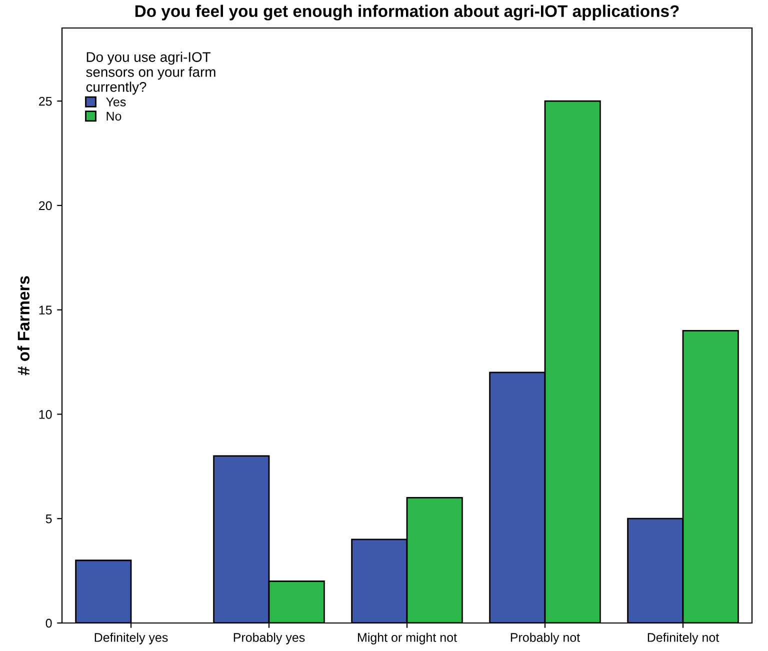 Image resolution: width=768 pixels, height=651 pixels. What do you see at coordinates (684, 638) in the screenshot?
I see `x-tick-label: Definitely not` at bounding box center [684, 638].